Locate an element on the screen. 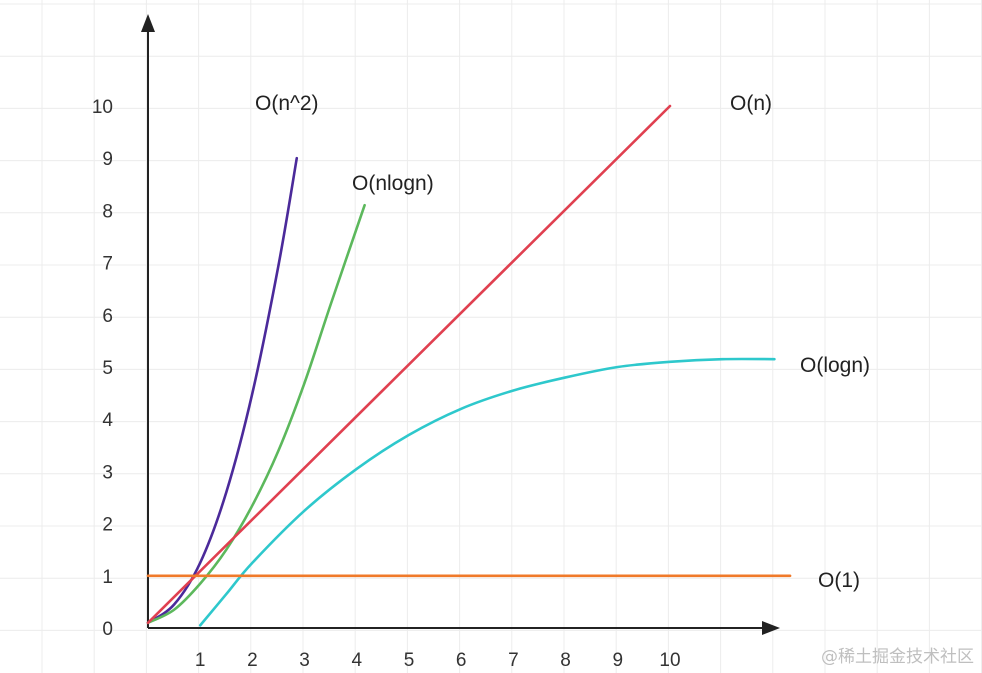  label-o-1: O(1) is located at coordinates (839, 580).